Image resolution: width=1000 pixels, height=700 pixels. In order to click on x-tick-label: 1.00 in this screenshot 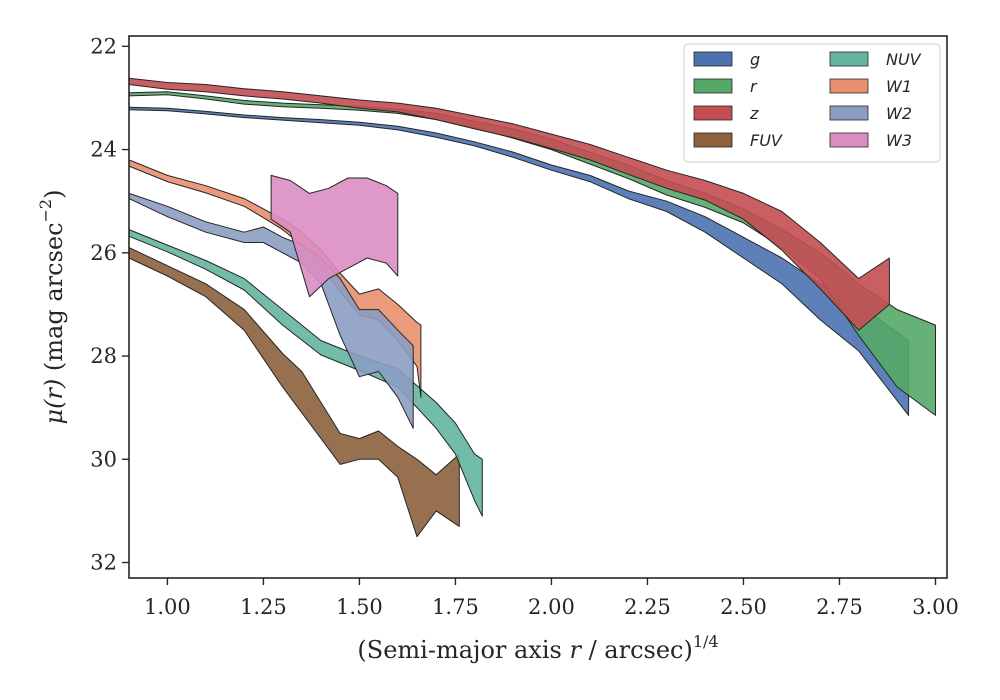, I will do `click(167, 607)`.